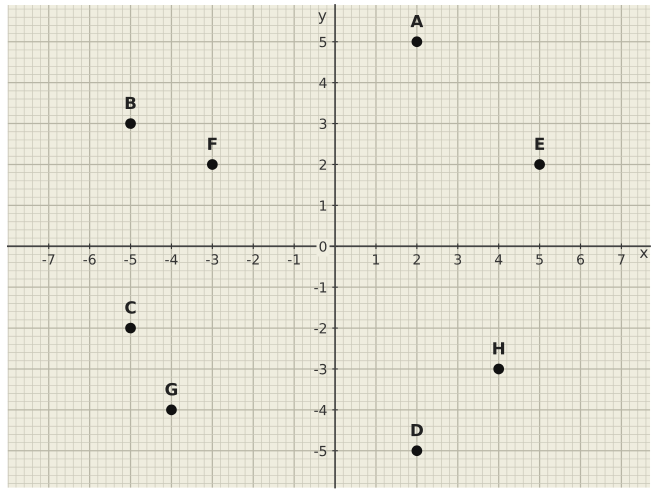 This screenshot has height=495, width=652. I want to click on x-tick-label: 4, so click(498, 259).